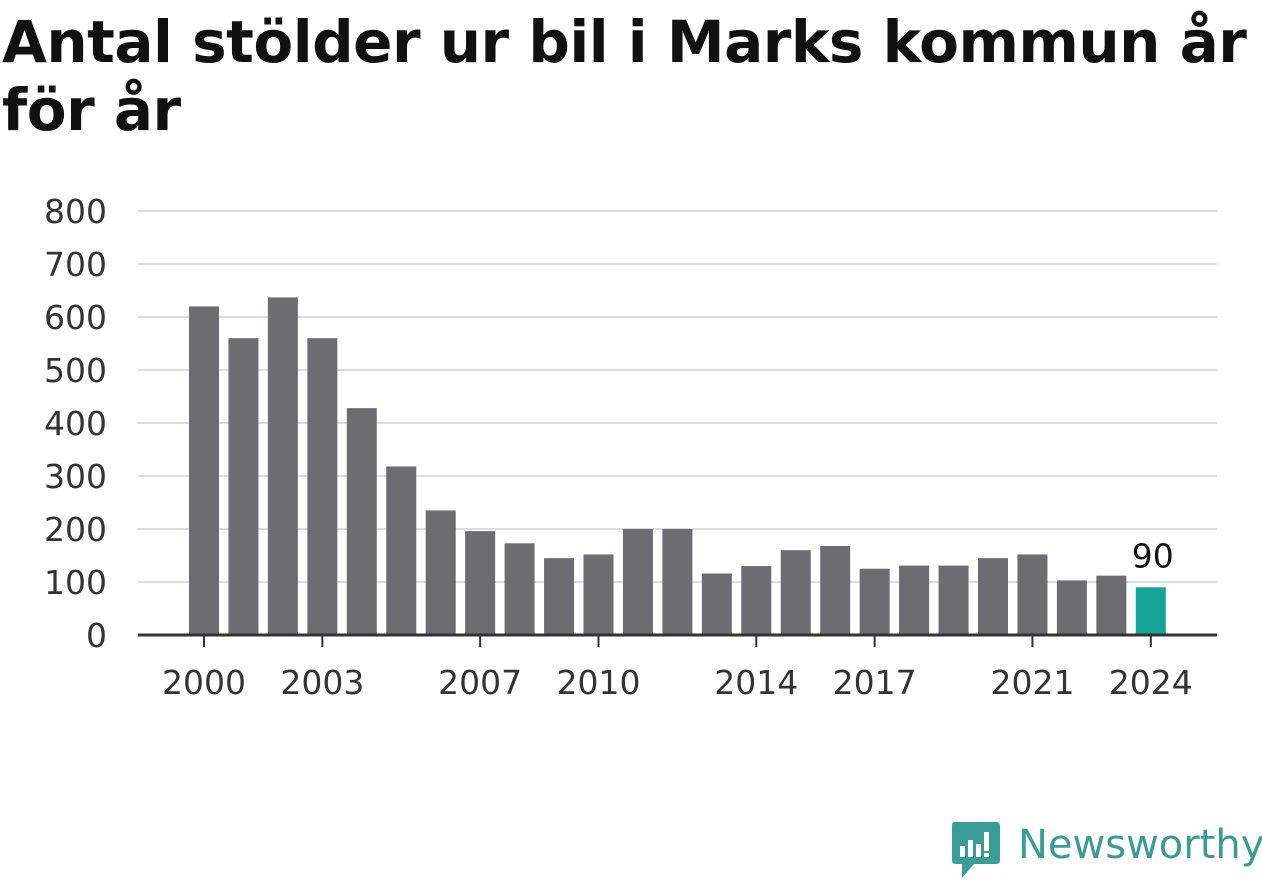 This screenshot has height=880, width=1262. I want to click on data-label-highlight: 90, so click(1153, 555).